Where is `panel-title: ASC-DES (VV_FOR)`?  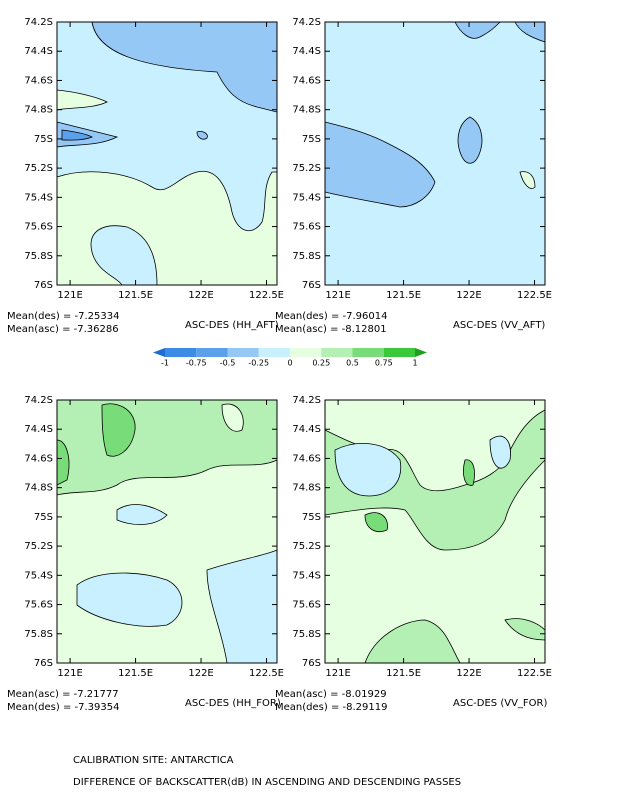
panel-title: ASC-DES (VV_FOR) is located at coordinates (500, 703).